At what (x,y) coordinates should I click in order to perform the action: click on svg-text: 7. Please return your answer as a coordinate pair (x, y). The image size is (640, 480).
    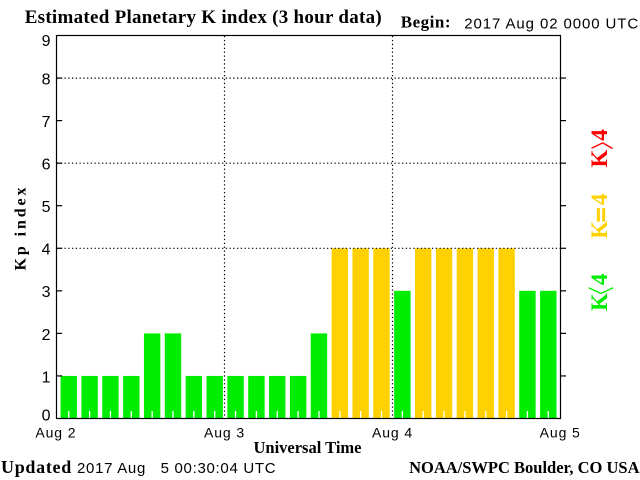
    Looking at the image, I should click on (46, 122).